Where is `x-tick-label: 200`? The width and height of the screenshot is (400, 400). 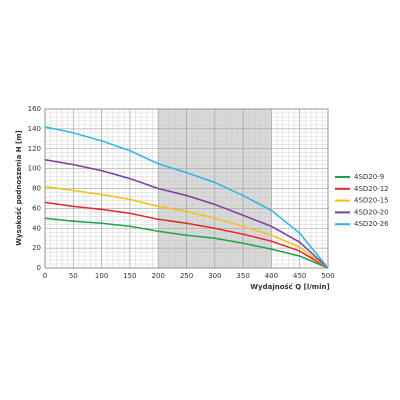 x-tick-label: 200 is located at coordinates (158, 276).